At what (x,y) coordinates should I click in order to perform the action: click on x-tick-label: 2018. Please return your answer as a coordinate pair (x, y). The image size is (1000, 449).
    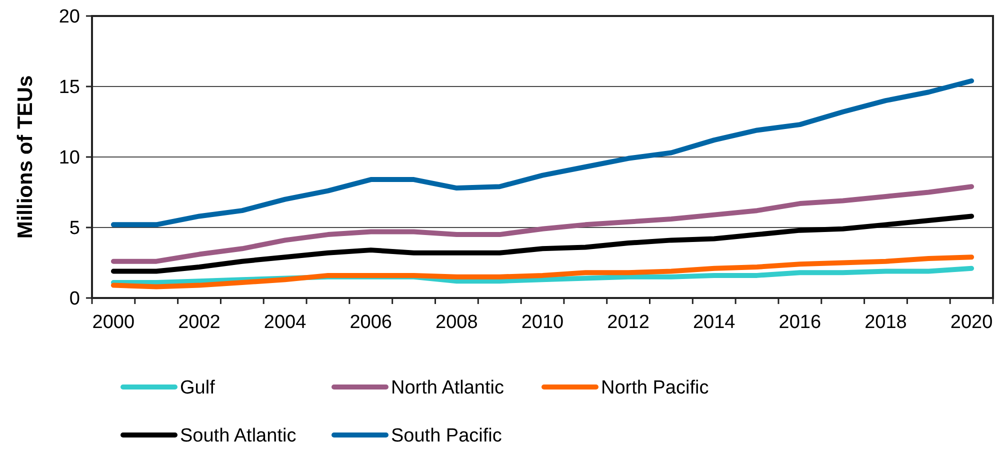
    Looking at the image, I should click on (885, 322).